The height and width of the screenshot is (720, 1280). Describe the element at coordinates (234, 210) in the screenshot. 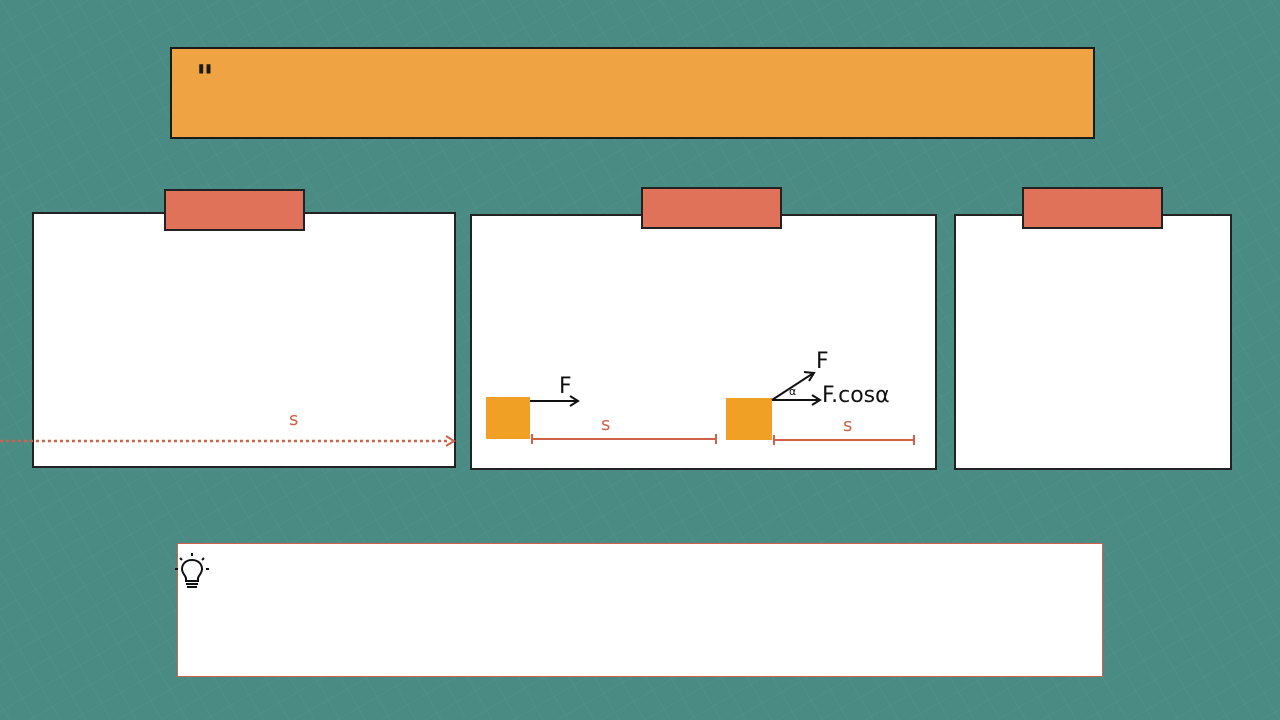

I see `card-1-tape` at that location.